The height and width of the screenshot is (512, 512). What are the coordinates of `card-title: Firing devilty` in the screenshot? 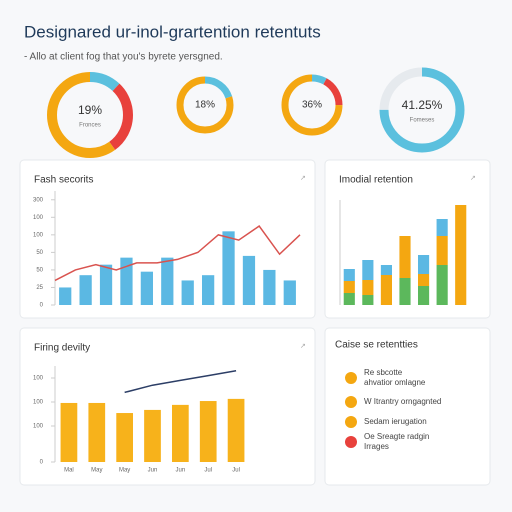 It's located at (62, 348).